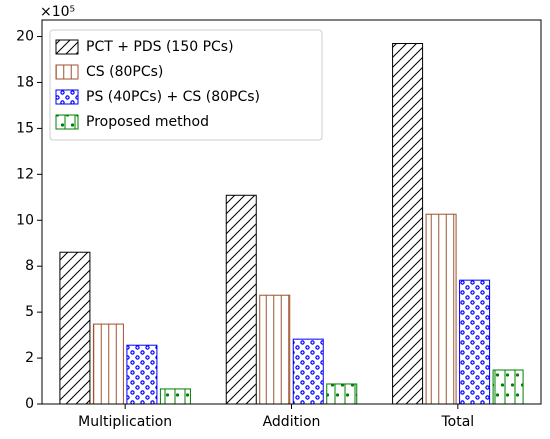 This screenshot has height=439, width=550. What do you see at coordinates (25, 220) in the screenshot?
I see `y-tick-label: 10` at bounding box center [25, 220].